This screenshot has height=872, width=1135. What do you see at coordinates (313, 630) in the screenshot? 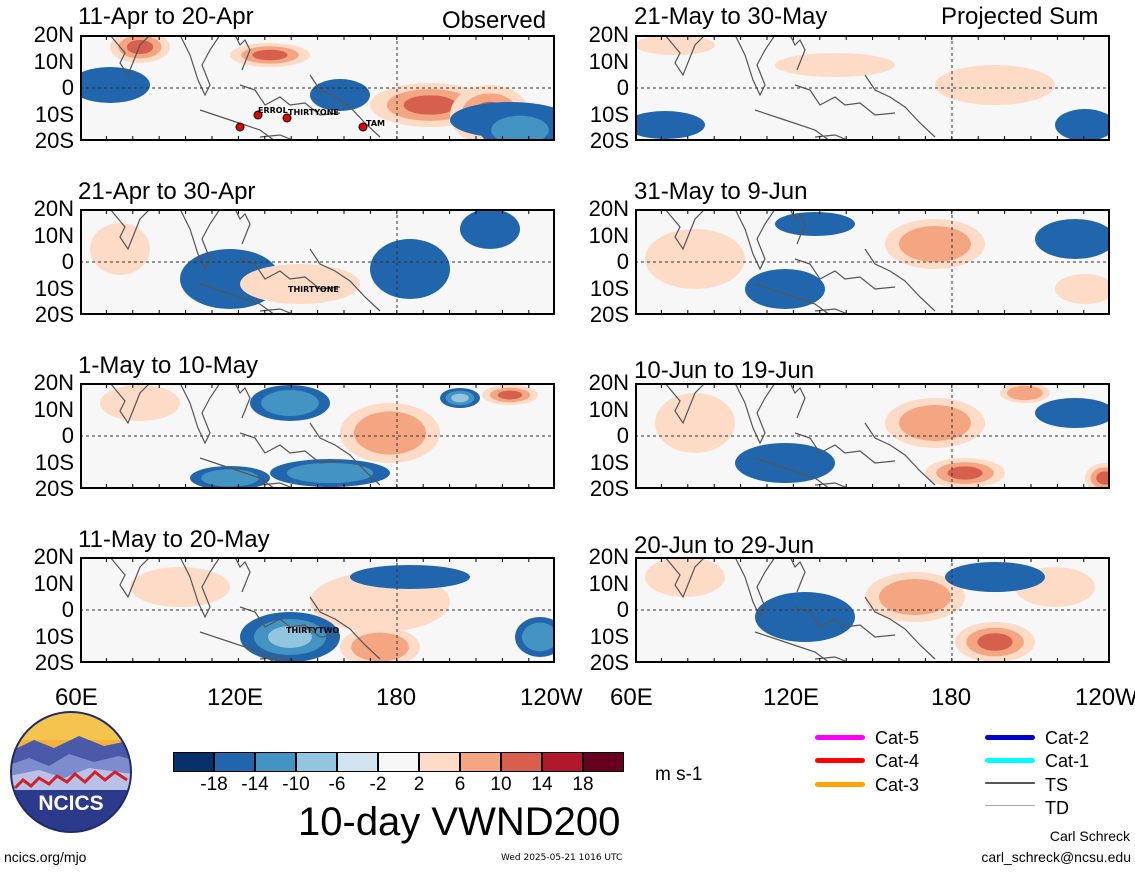
I see `storm-label: THIRTYTWO` at bounding box center [313, 630].